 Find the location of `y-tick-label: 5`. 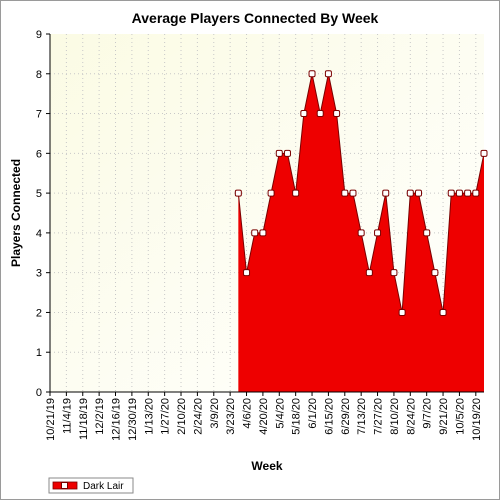

y-tick-label: 5 is located at coordinates (39, 194).